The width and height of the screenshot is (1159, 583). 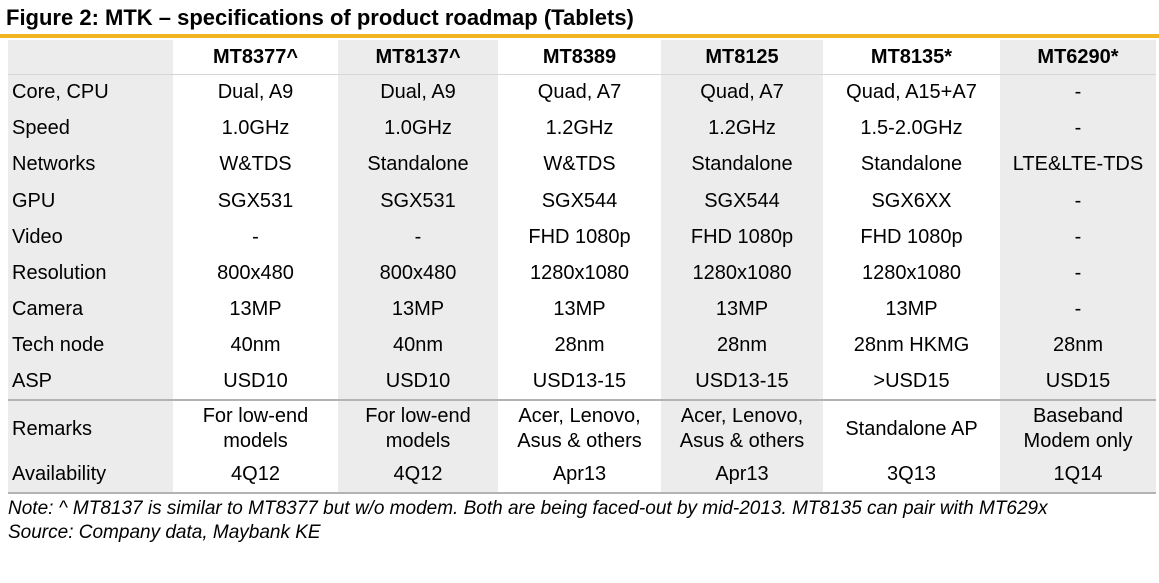 I want to click on cell-line: Modem only, so click(x=1078, y=441).